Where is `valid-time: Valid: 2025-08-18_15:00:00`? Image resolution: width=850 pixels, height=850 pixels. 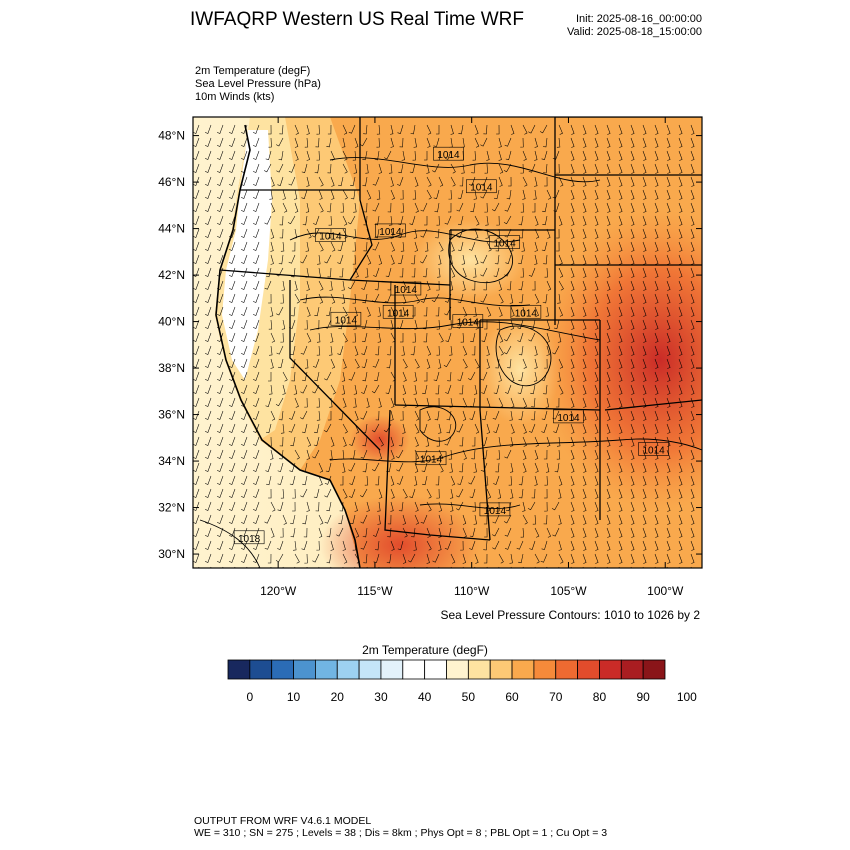 valid-time: Valid: 2025-08-18_15:00:00 is located at coordinates (634, 32).